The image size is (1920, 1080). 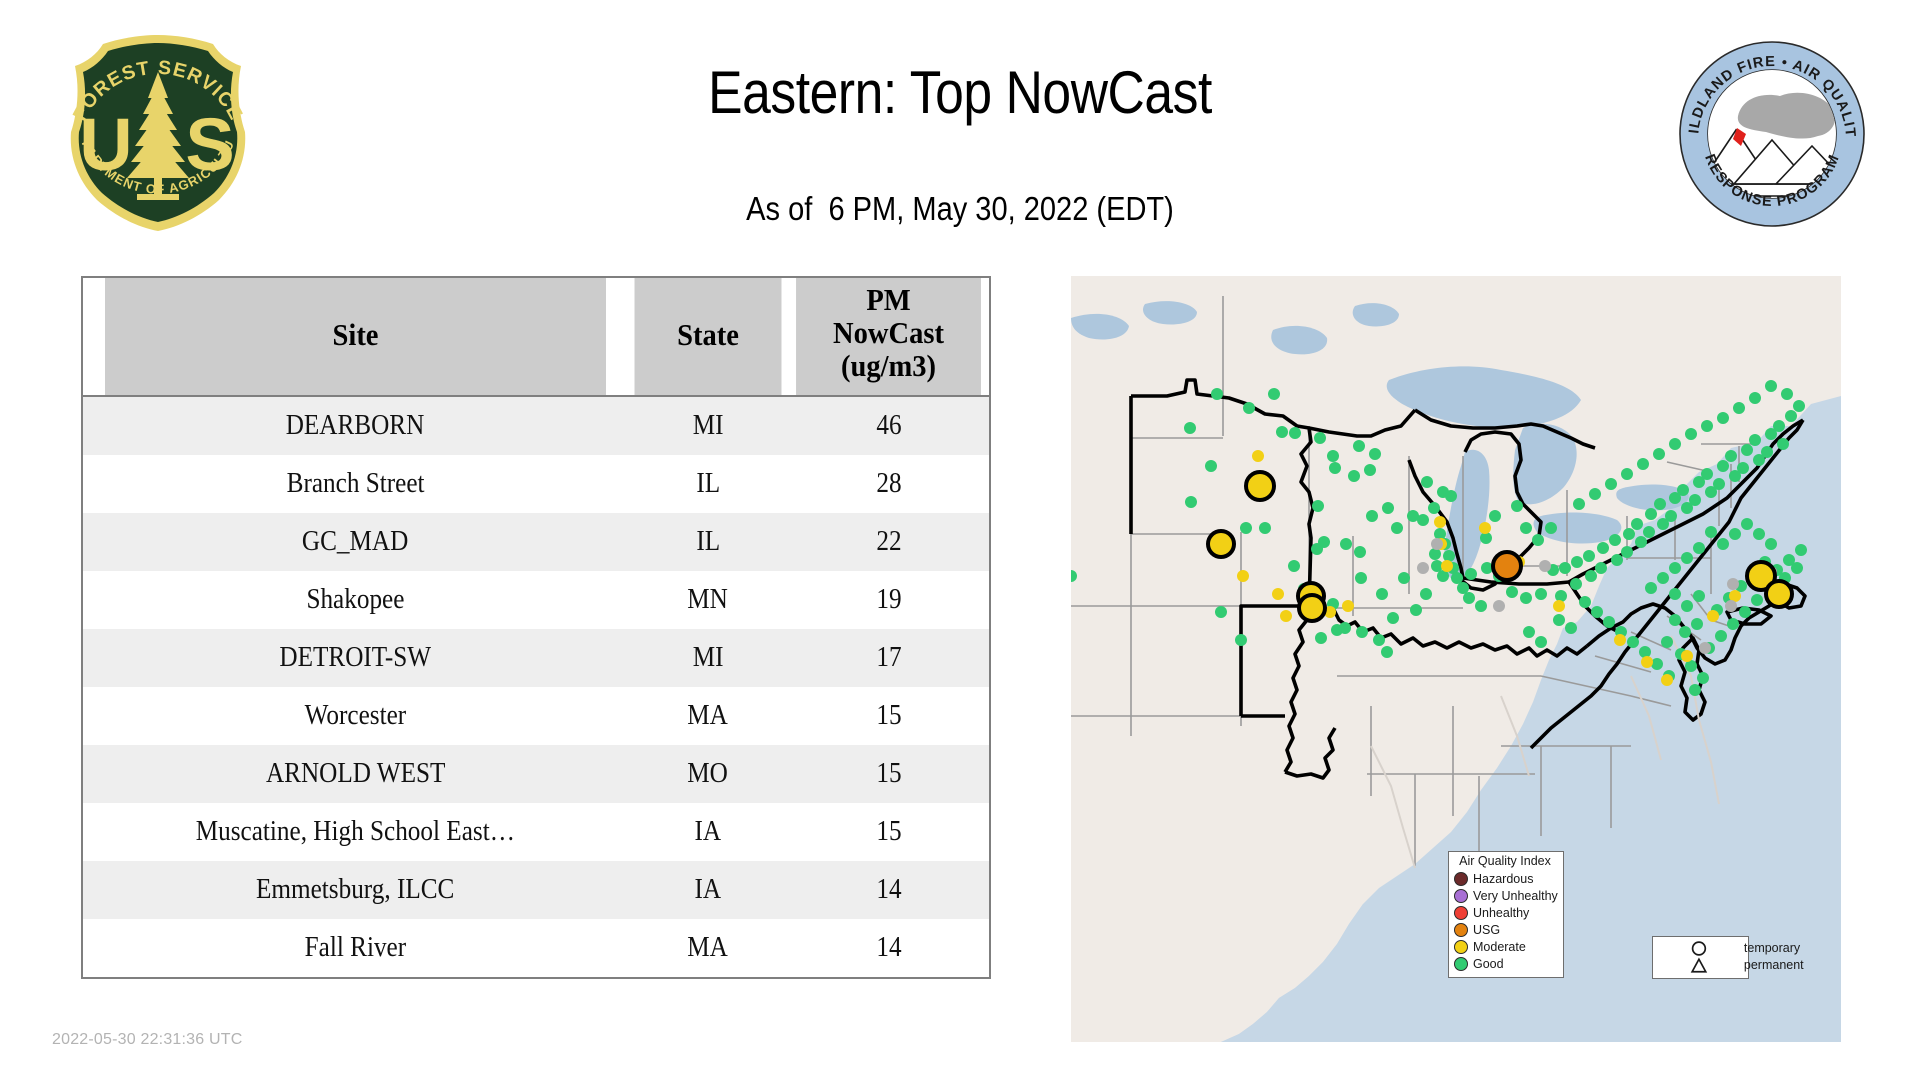 I want to click on site-cell: Shakopee, so click(x=355, y=599).